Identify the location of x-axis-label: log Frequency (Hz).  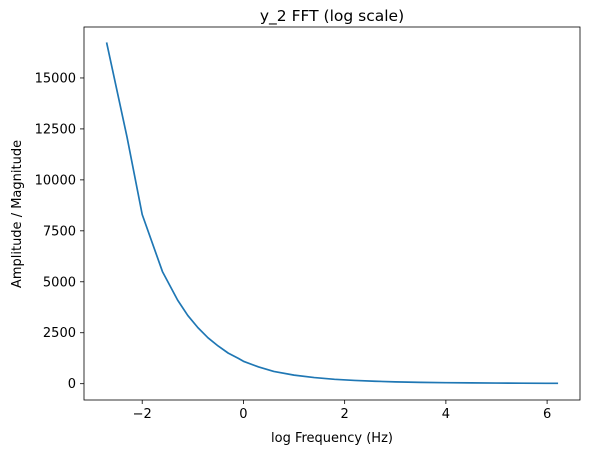
(332, 438).